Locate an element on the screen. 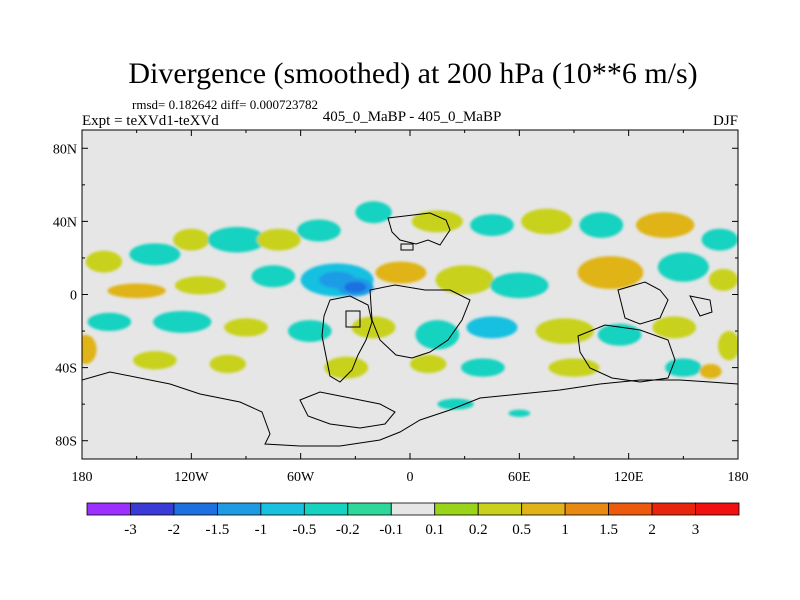 The height and width of the screenshot is (600, 800). colorbar-label-6: -0.1 is located at coordinates (391, 530).